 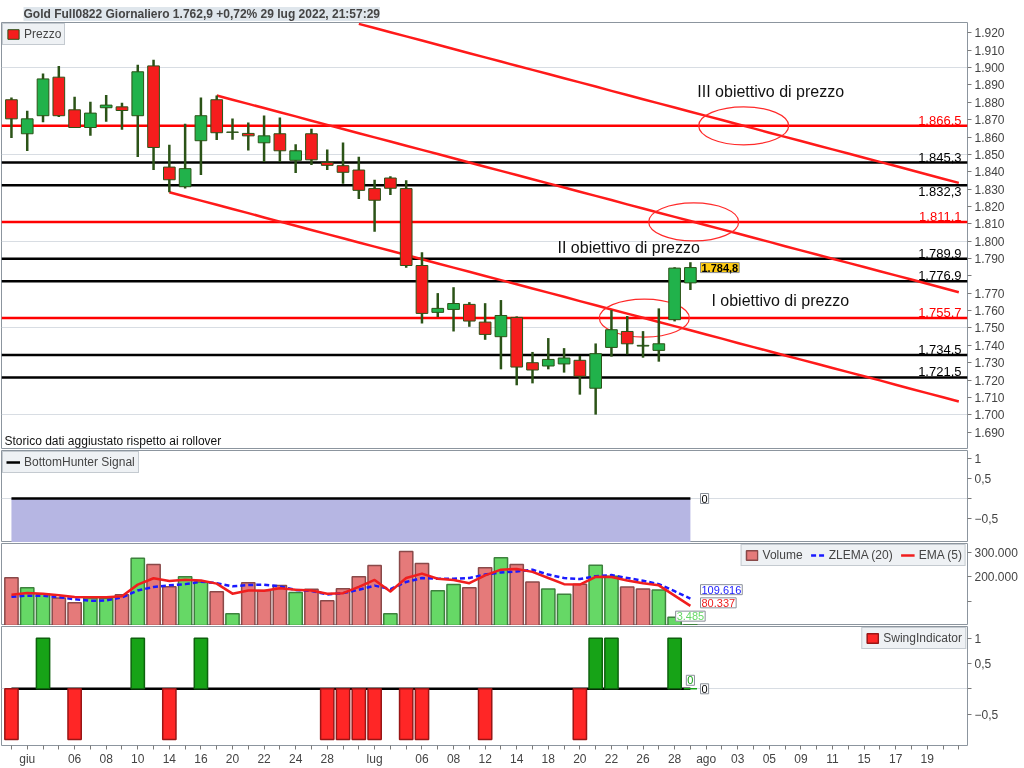 What do you see at coordinates (940, 253) in the screenshot?
I see `ref-line-label: 1.789,9` at bounding box center [940, 253].